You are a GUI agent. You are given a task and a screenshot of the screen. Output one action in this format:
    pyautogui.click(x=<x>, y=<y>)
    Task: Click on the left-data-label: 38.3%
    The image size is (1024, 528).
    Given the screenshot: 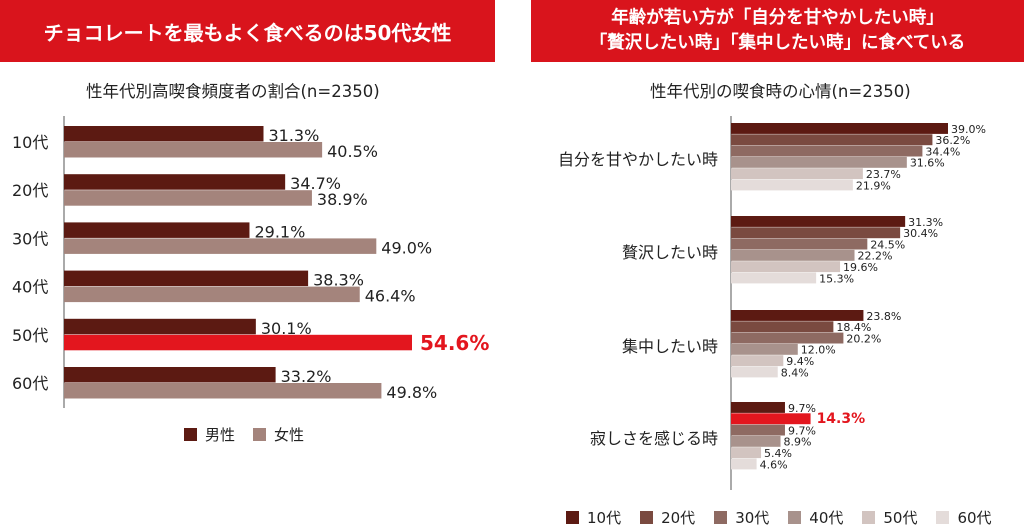 What is the action you would take?
    pyautogui.click(x=338, y=280)
    